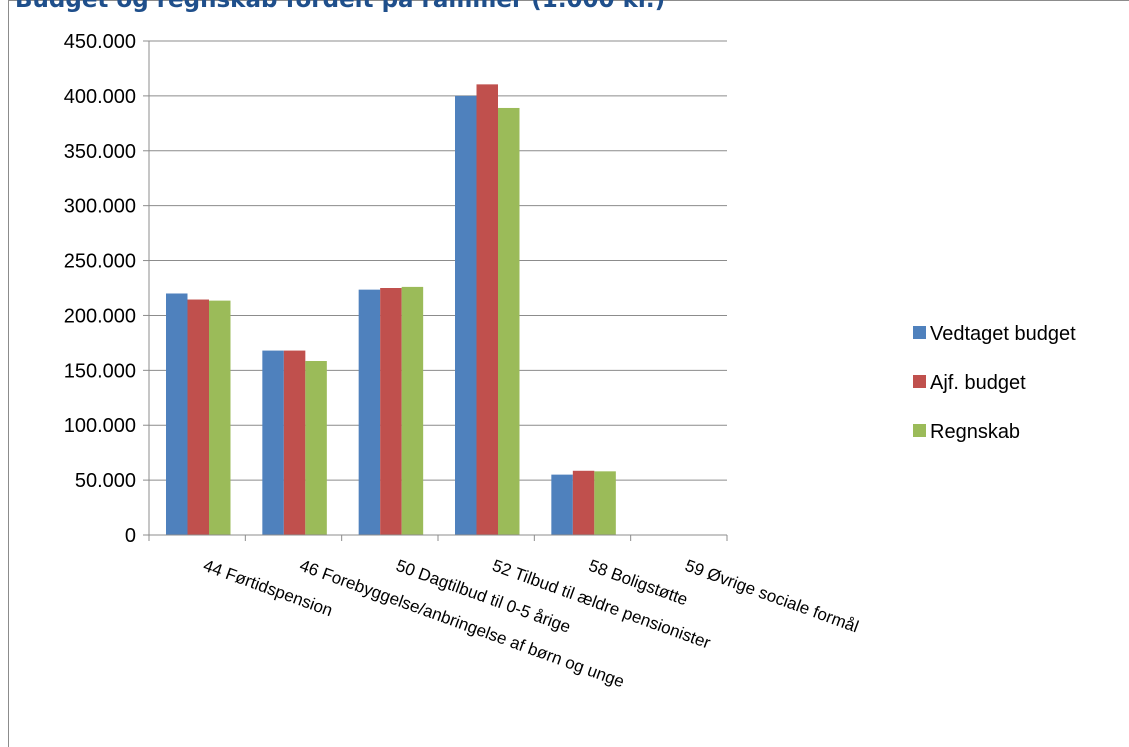 This screenshot has width=1129, height=747. I want to click on y-tick-label: 250.000, so click(100, 262).